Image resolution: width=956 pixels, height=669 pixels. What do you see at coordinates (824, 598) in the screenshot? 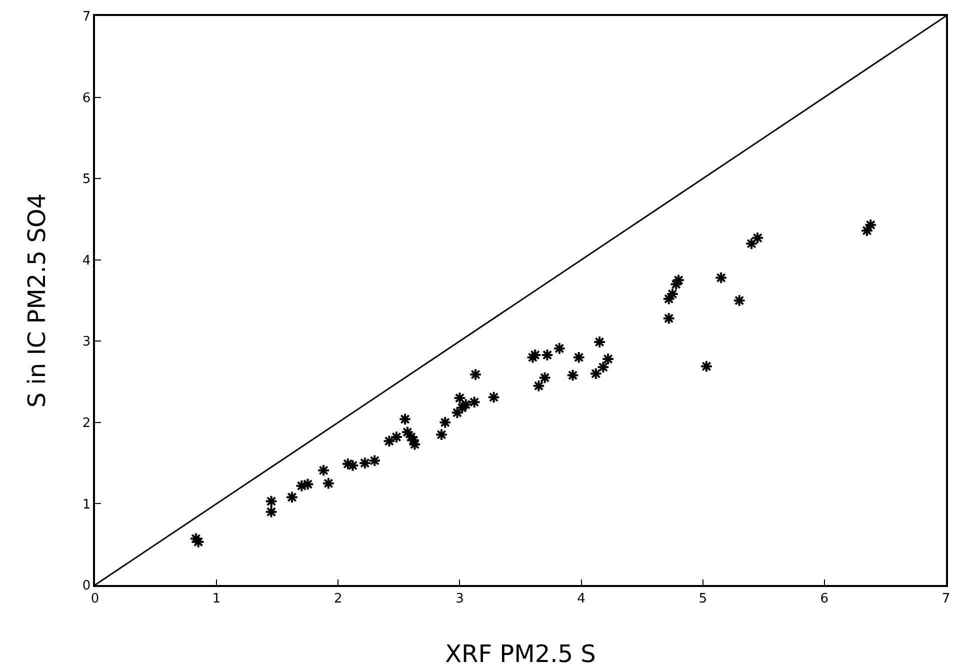
I see `x-tick-label: 6` at bounding box center [824, 598].